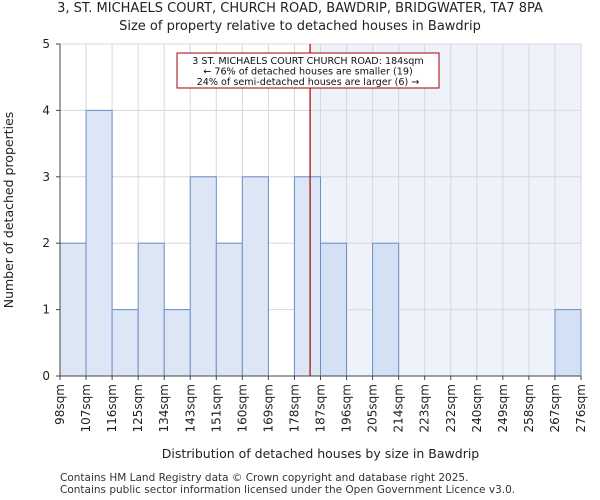  What do you see at coordinates (46, 177) in the screenshot?
I see `y-tick-label: 3` at bounding box center [46, 177].